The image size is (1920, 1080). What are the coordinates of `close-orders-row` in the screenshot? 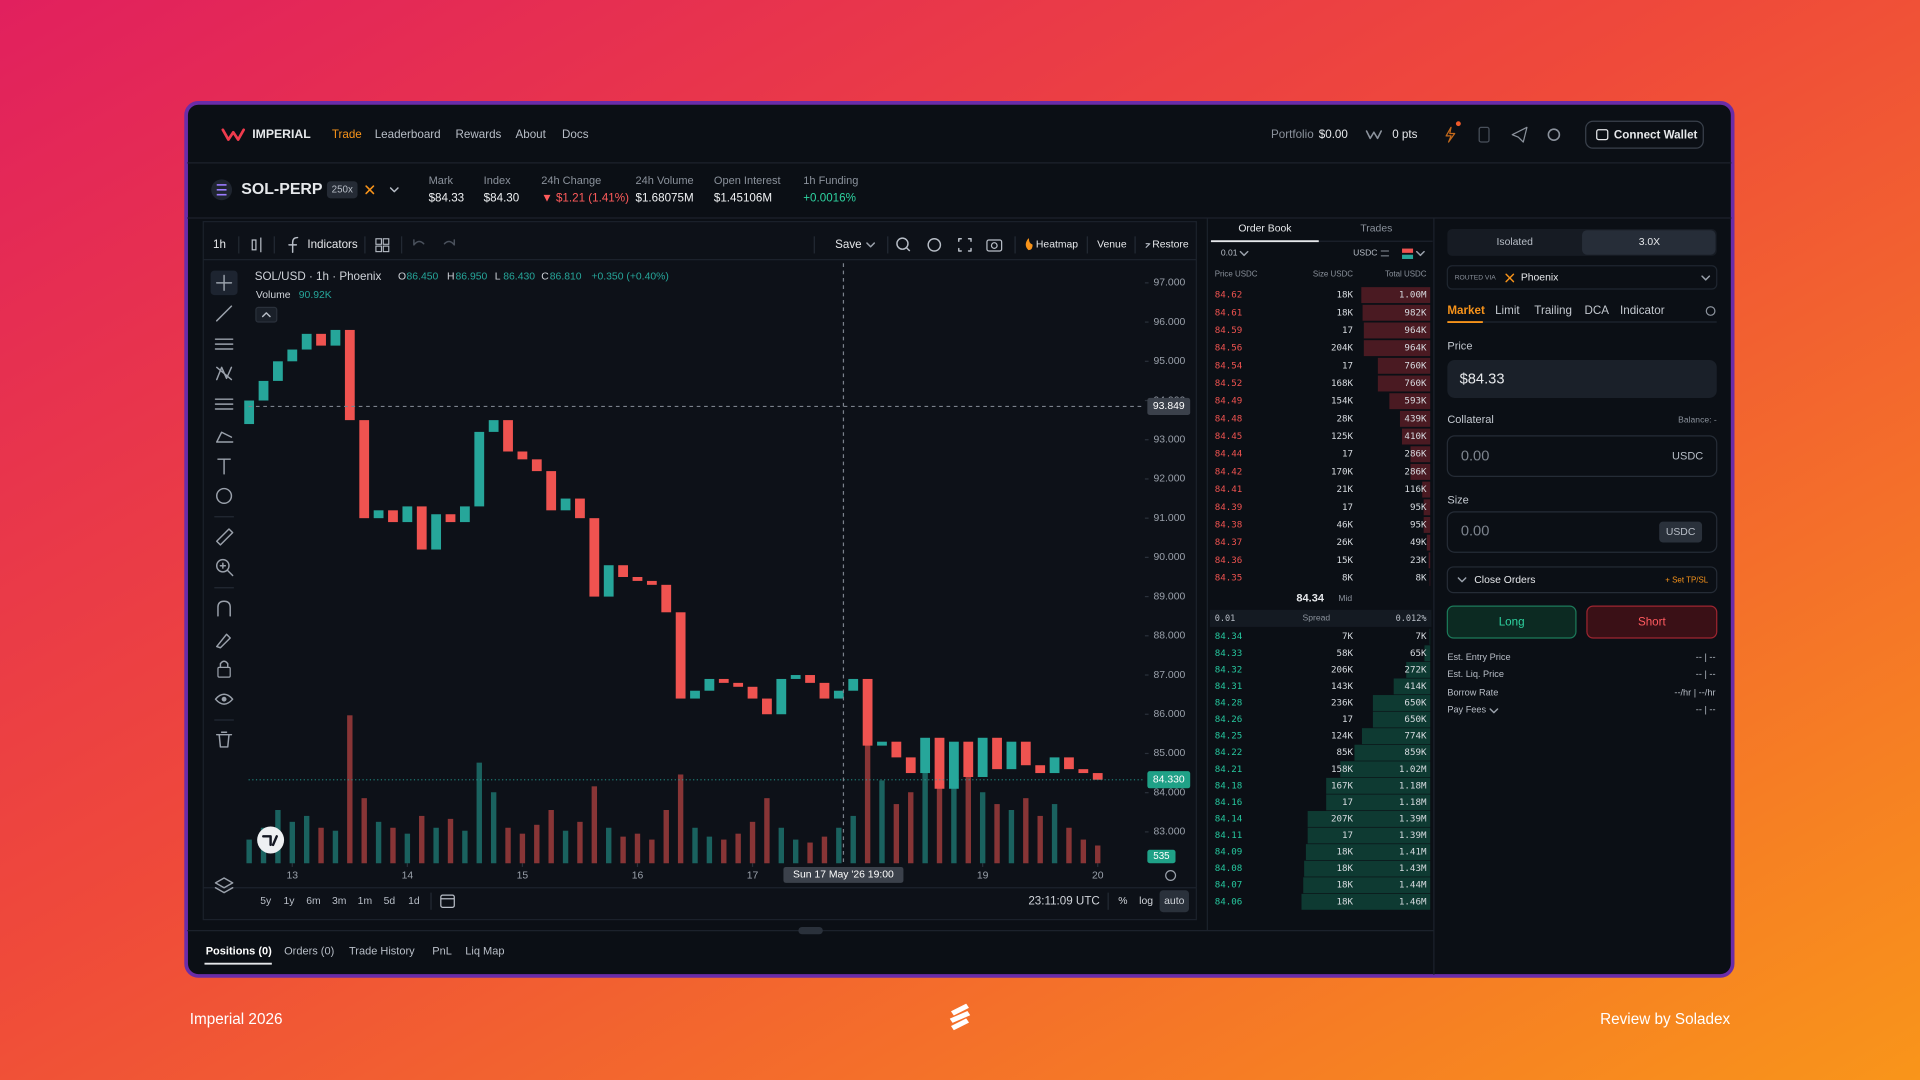 It's located at (1582, 580).